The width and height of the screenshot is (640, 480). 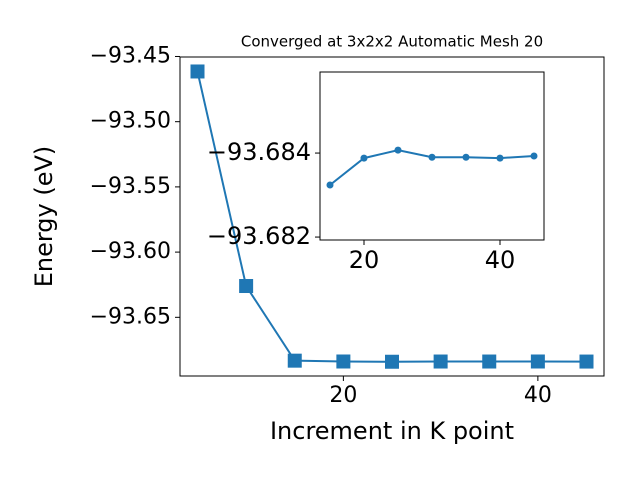 I want to click on y-tick-label: −93.684, so click(x=259, y=152).